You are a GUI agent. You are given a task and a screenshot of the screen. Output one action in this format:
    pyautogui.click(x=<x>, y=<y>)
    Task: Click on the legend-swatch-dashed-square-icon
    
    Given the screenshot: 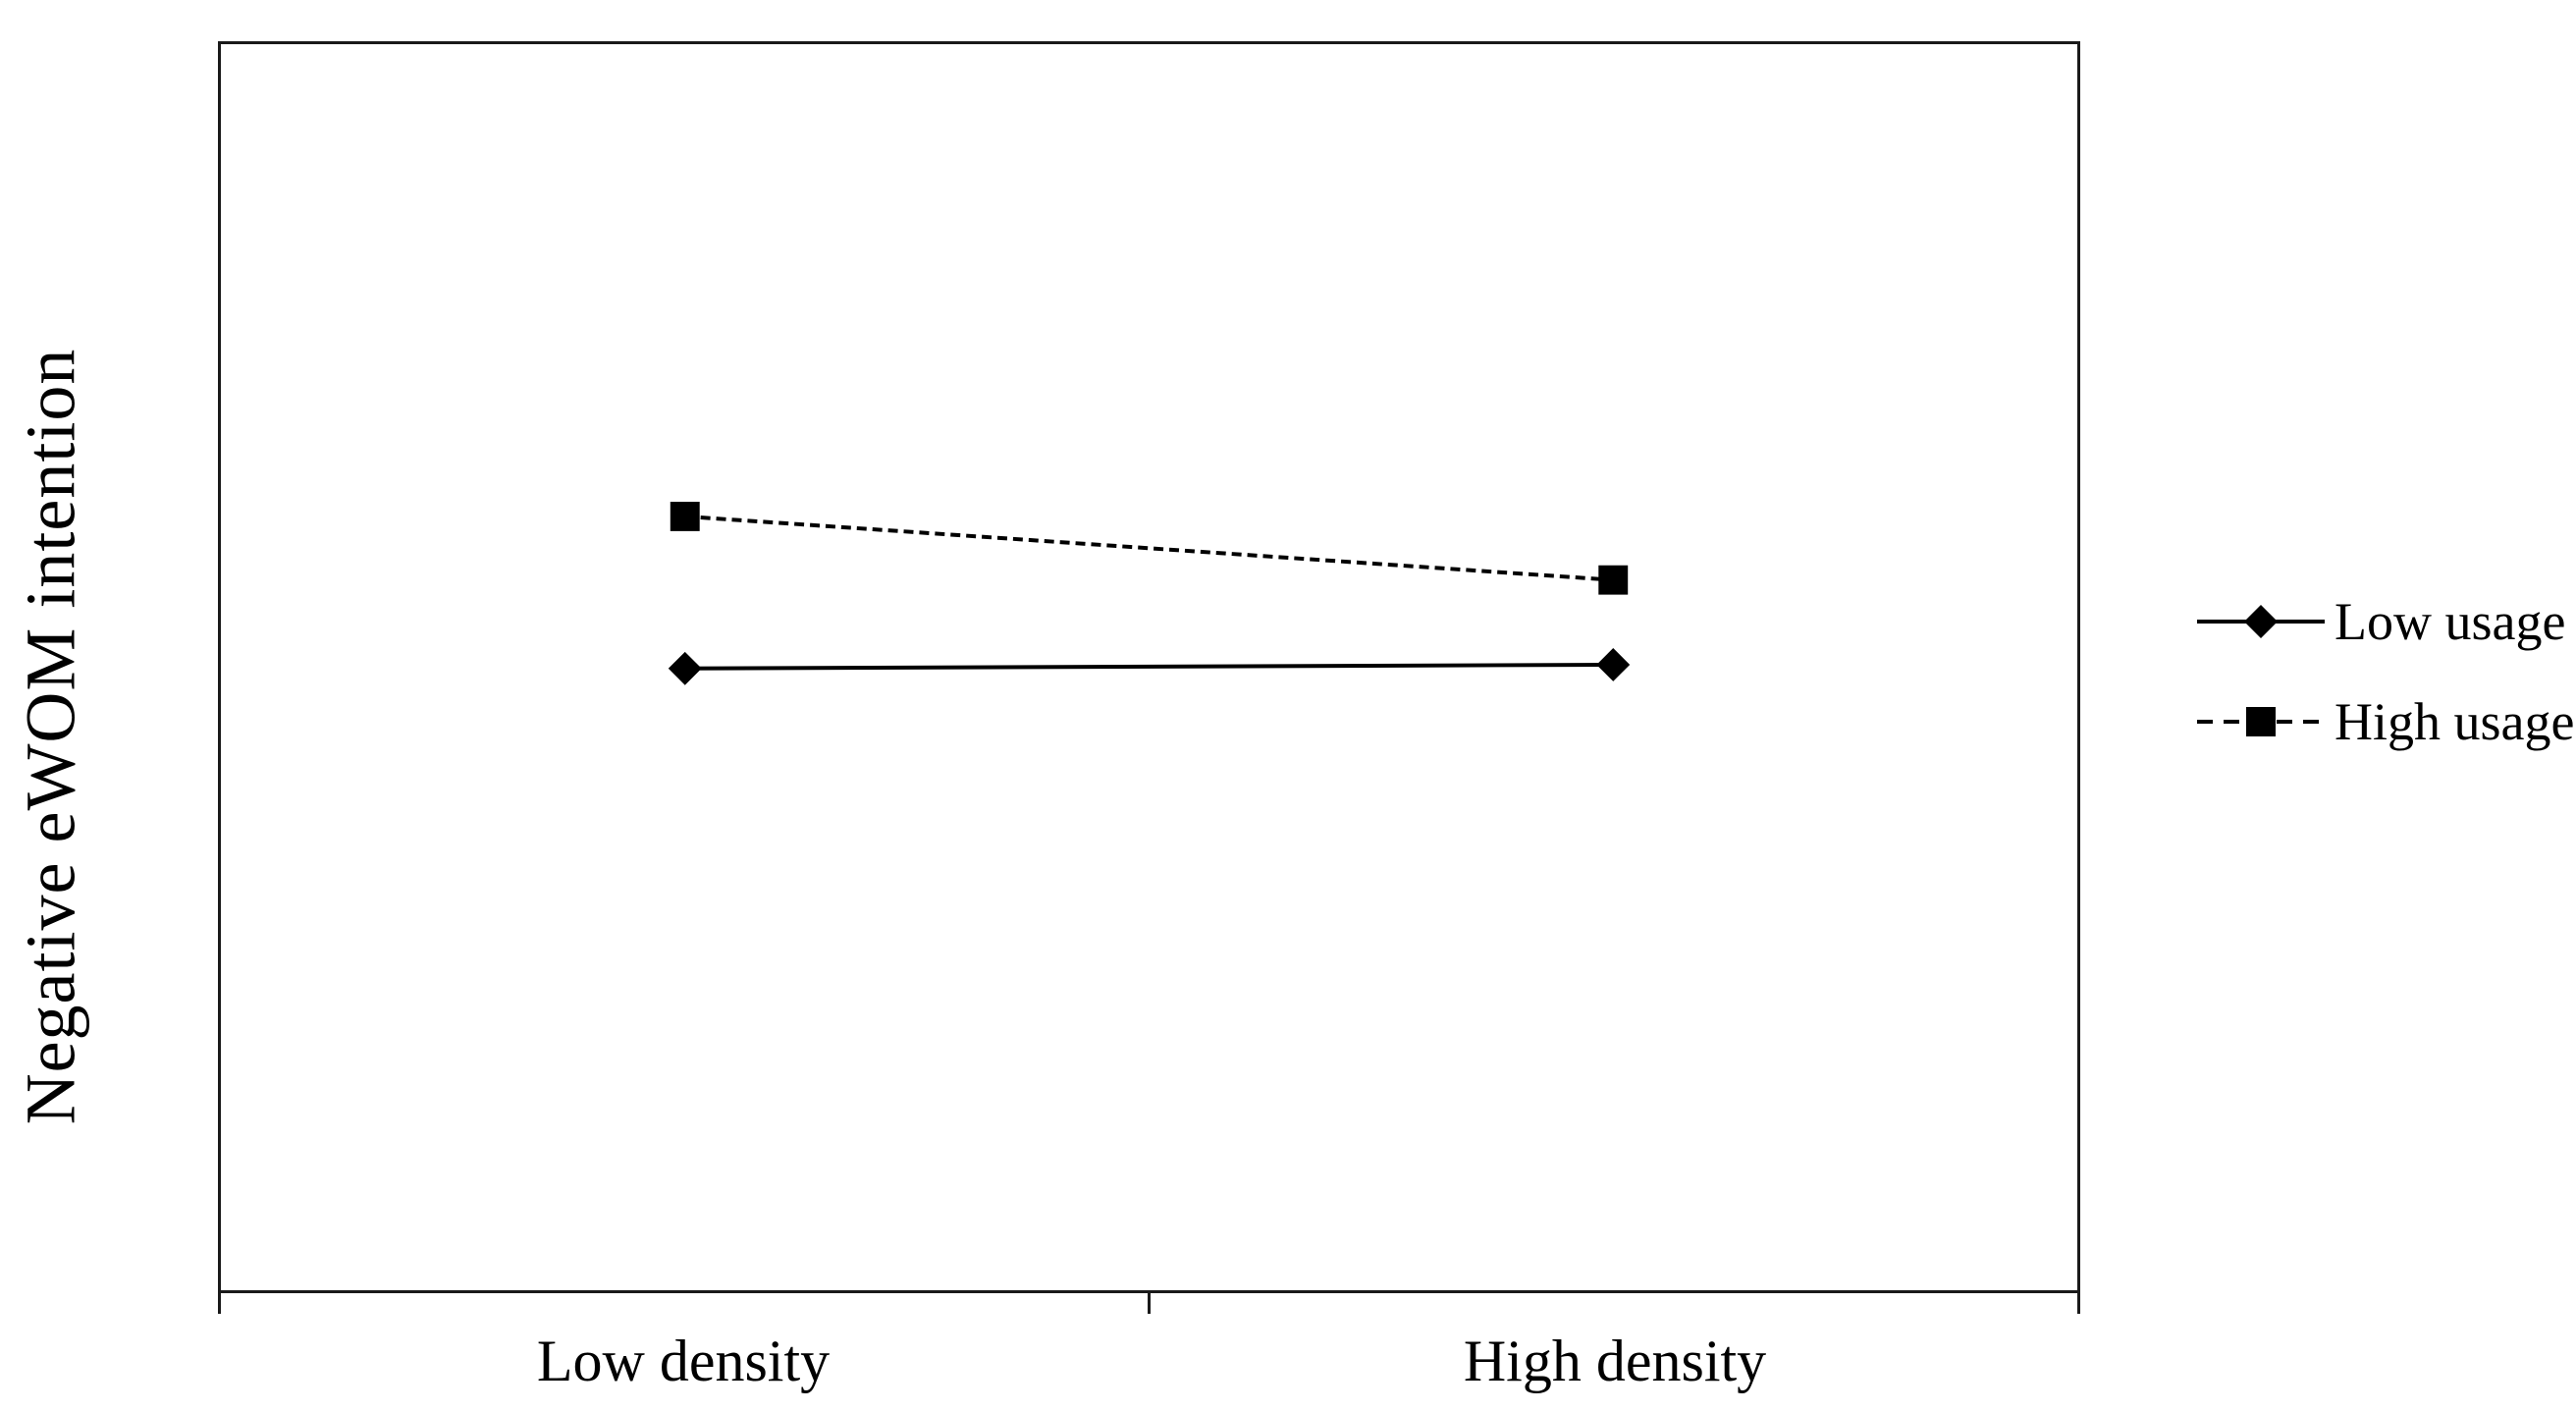 What is the action you would take?
    pyautogui.click(x=2261, y=721)
    